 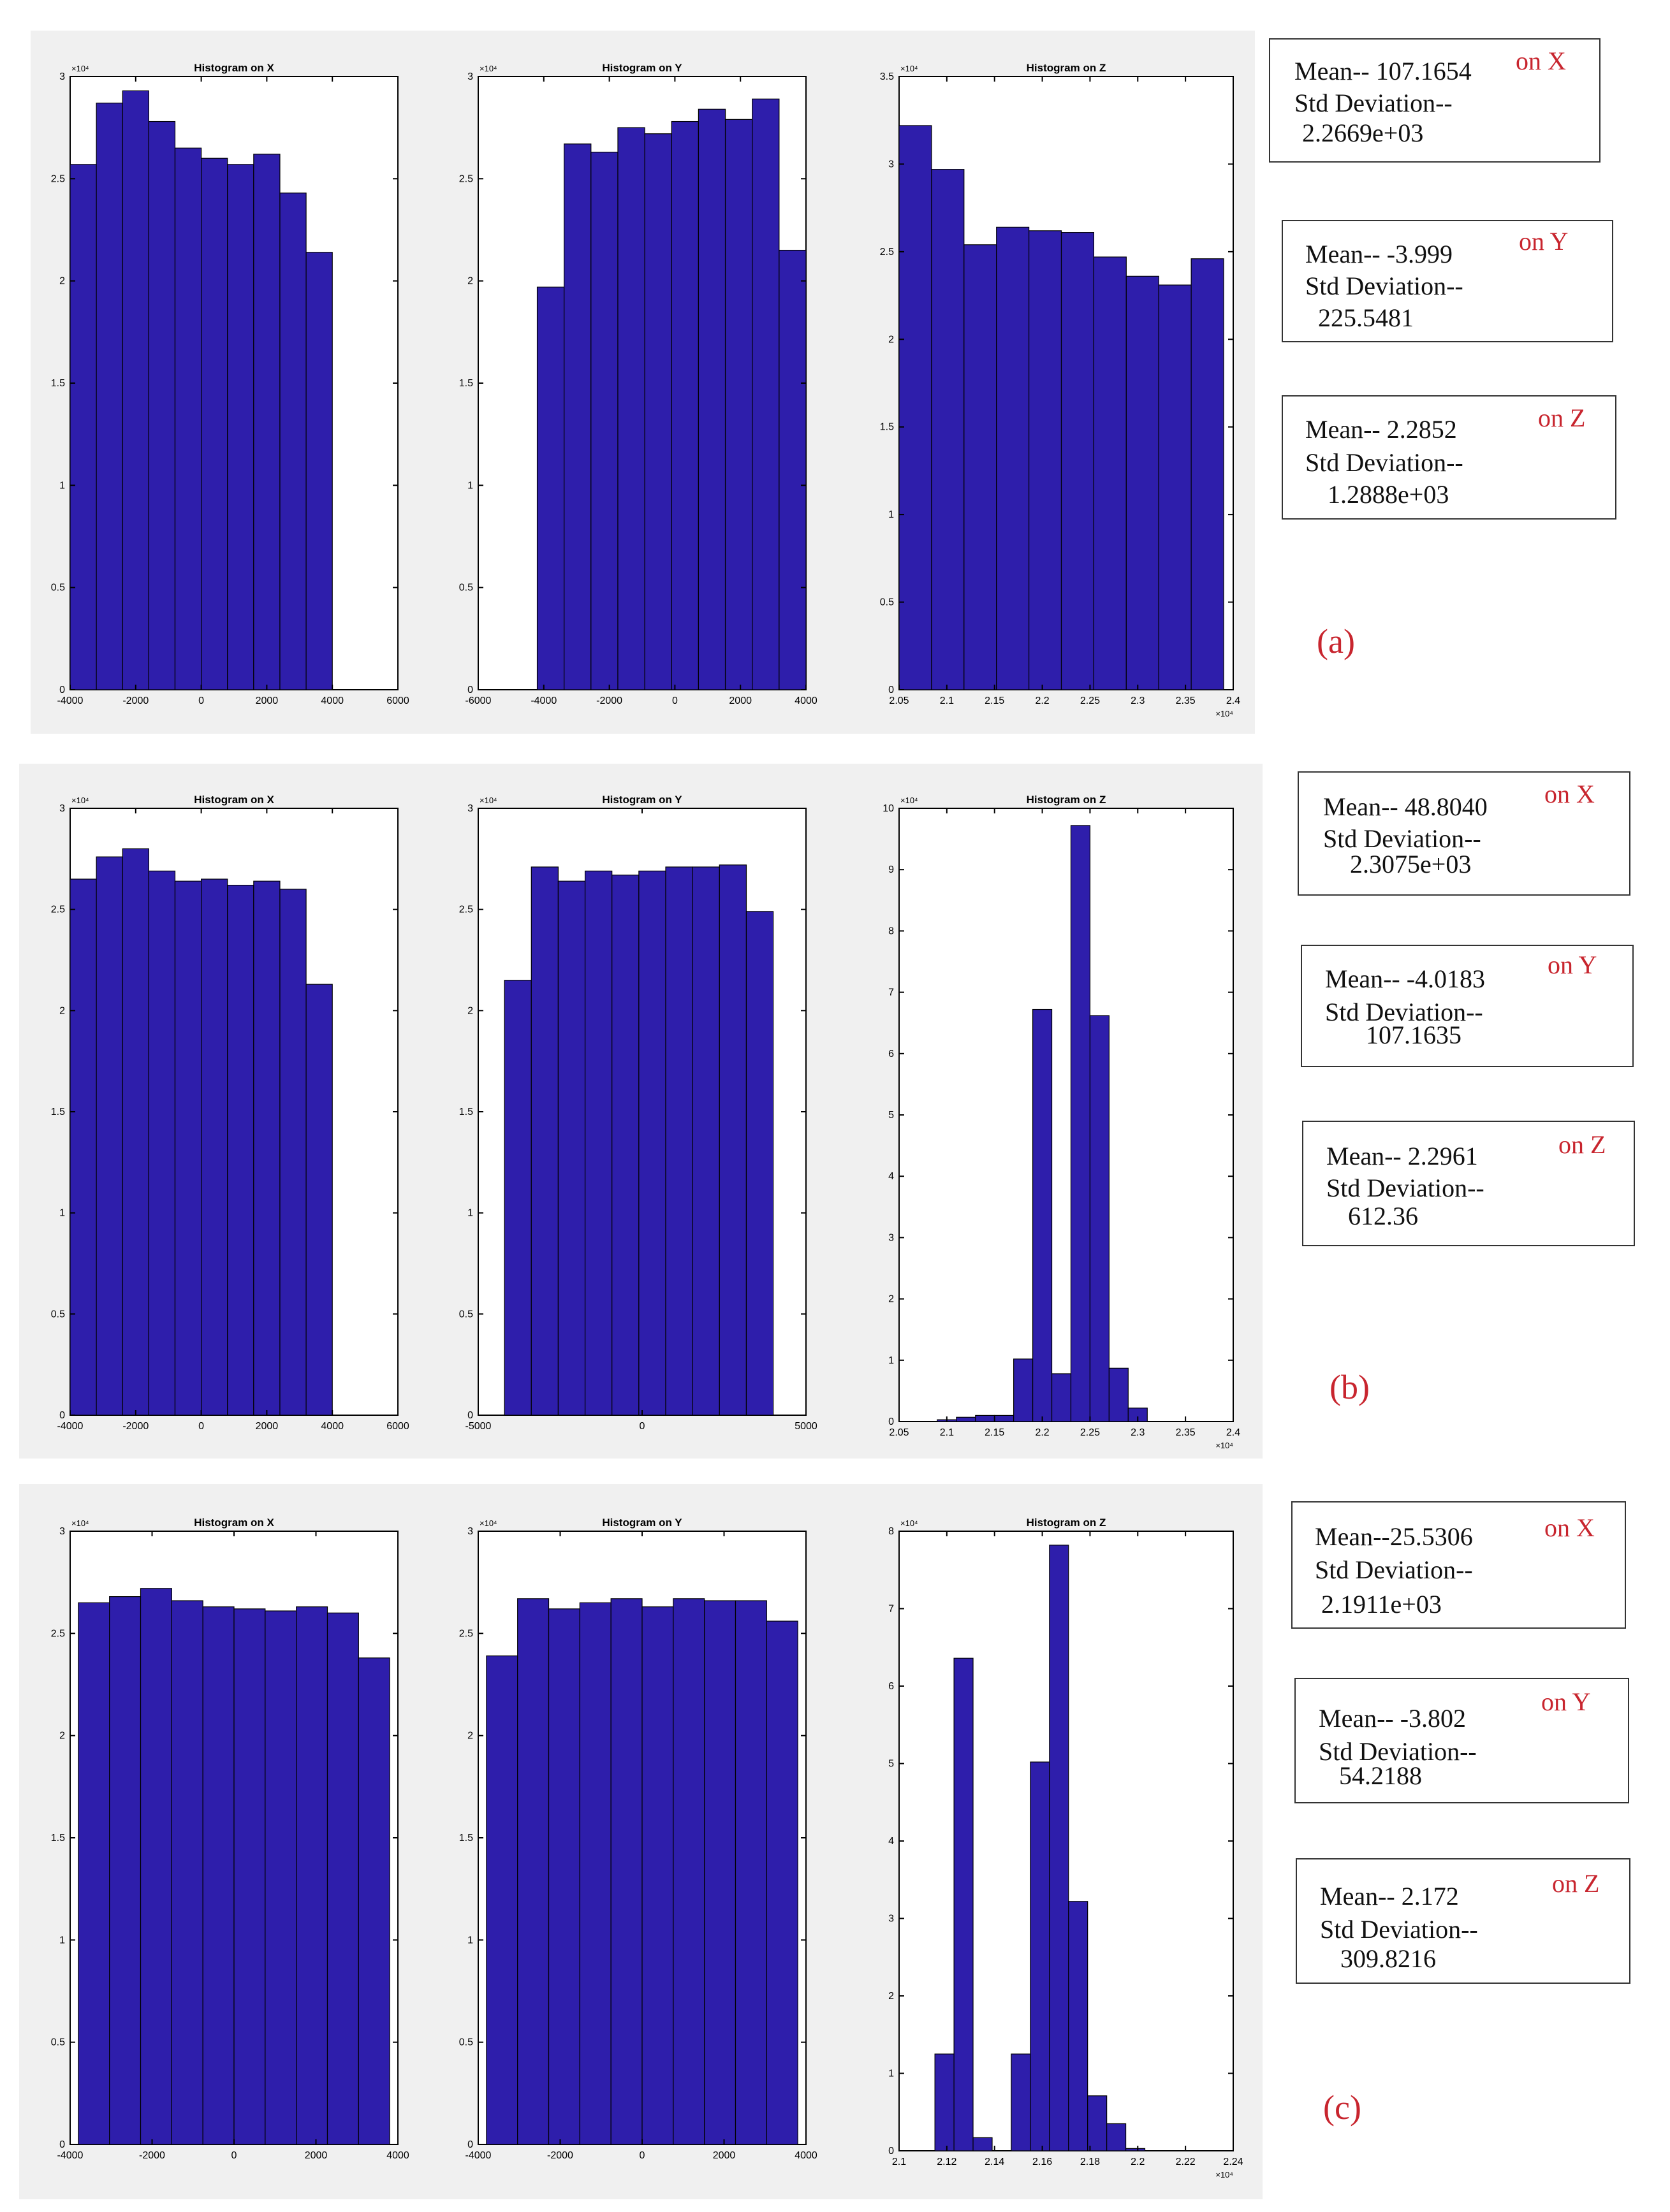 What do you see at coordinates (889, 808) in the screenshot?
I see `y-tick-label: 10` at bounding box center [889, 808].